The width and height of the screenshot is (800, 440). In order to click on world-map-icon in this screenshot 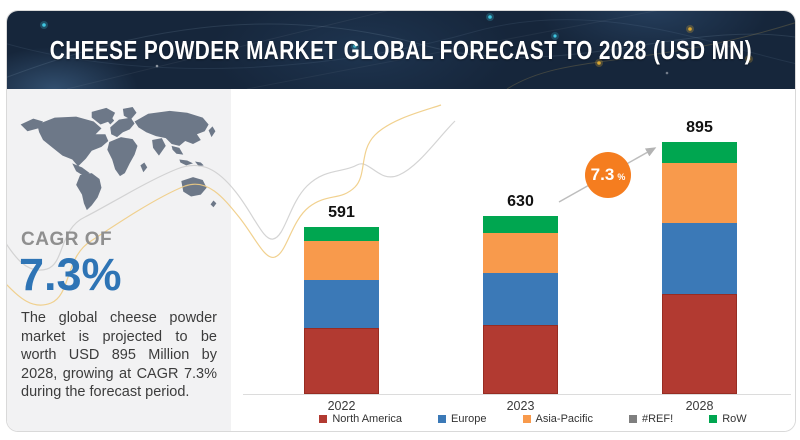, I will do `click(118, 158)`.